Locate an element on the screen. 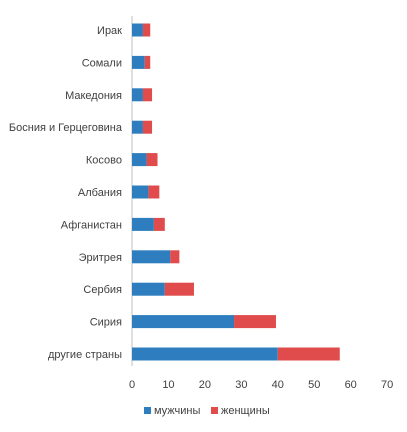 The image size is (407, 432). legend-swatch-men is located at coordinates (147, 410).